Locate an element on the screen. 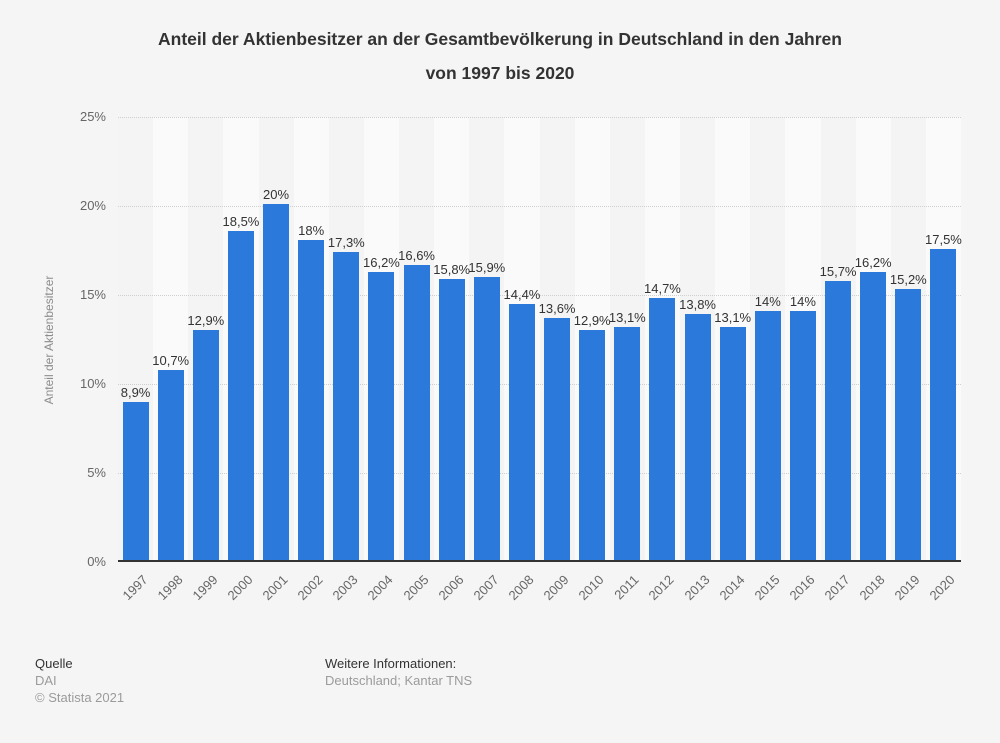  bar-2010 is located at coordinates (592, 445).